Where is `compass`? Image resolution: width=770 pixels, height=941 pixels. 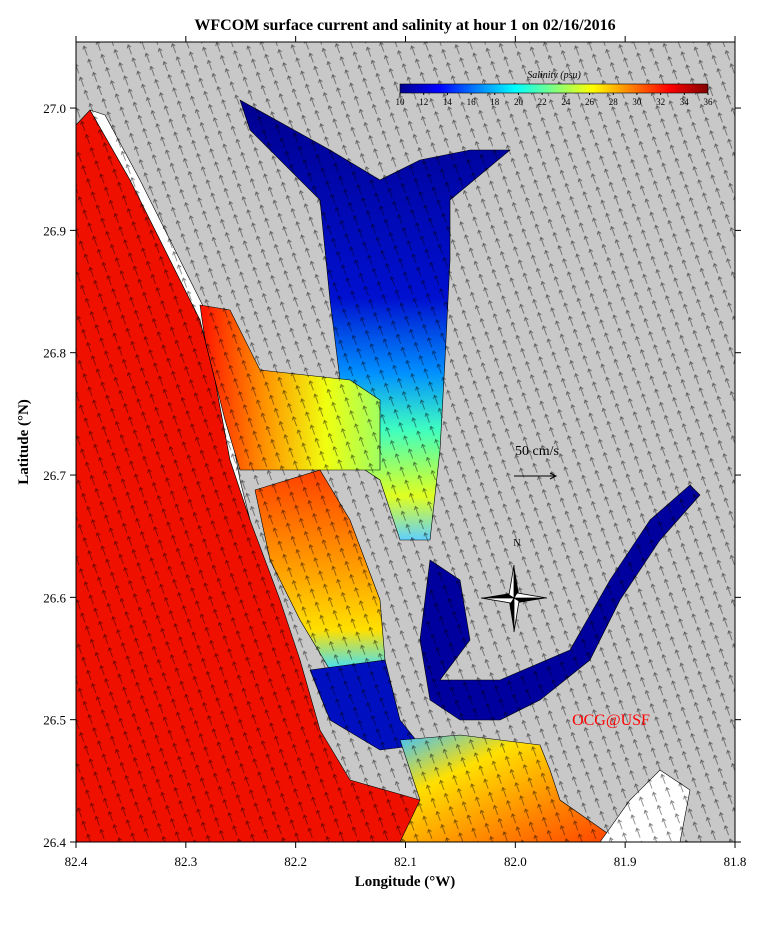
compass is located at coordinates (514, 598).